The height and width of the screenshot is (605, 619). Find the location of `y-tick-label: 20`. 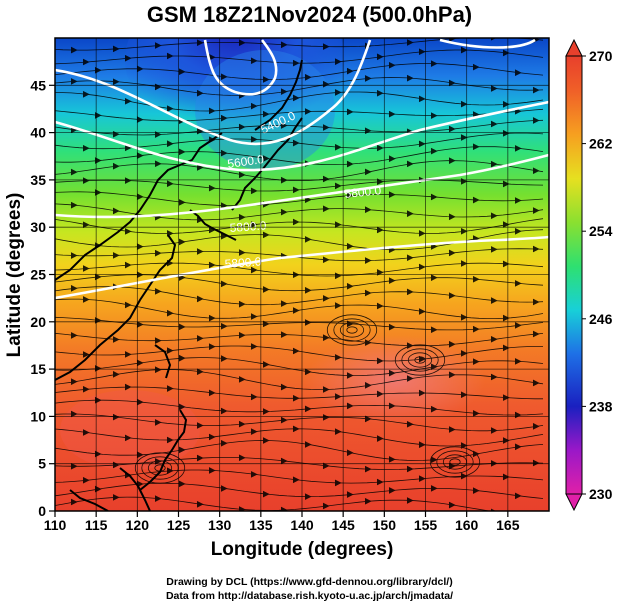

y-tick-label: 20 is located at coordinates (38, 322).